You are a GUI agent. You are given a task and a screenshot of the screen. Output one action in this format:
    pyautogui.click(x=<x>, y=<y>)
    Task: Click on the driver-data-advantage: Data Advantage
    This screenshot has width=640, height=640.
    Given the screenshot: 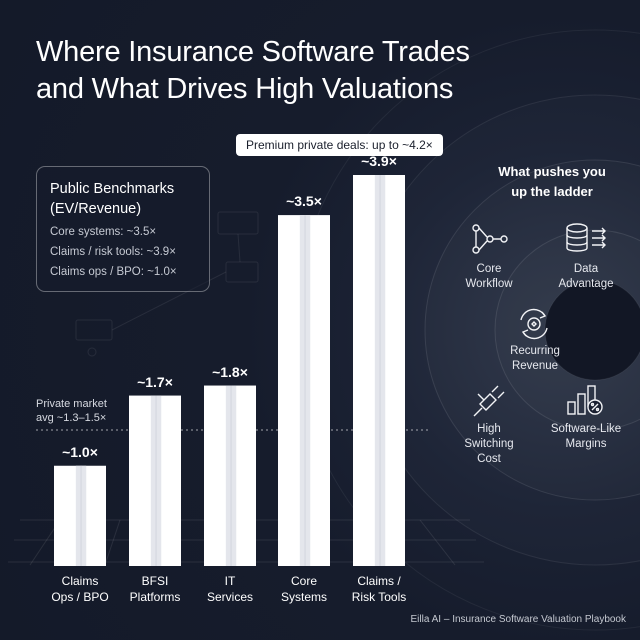 What is the action you would take?
    pyautogui.click(x=586, y=277)
    